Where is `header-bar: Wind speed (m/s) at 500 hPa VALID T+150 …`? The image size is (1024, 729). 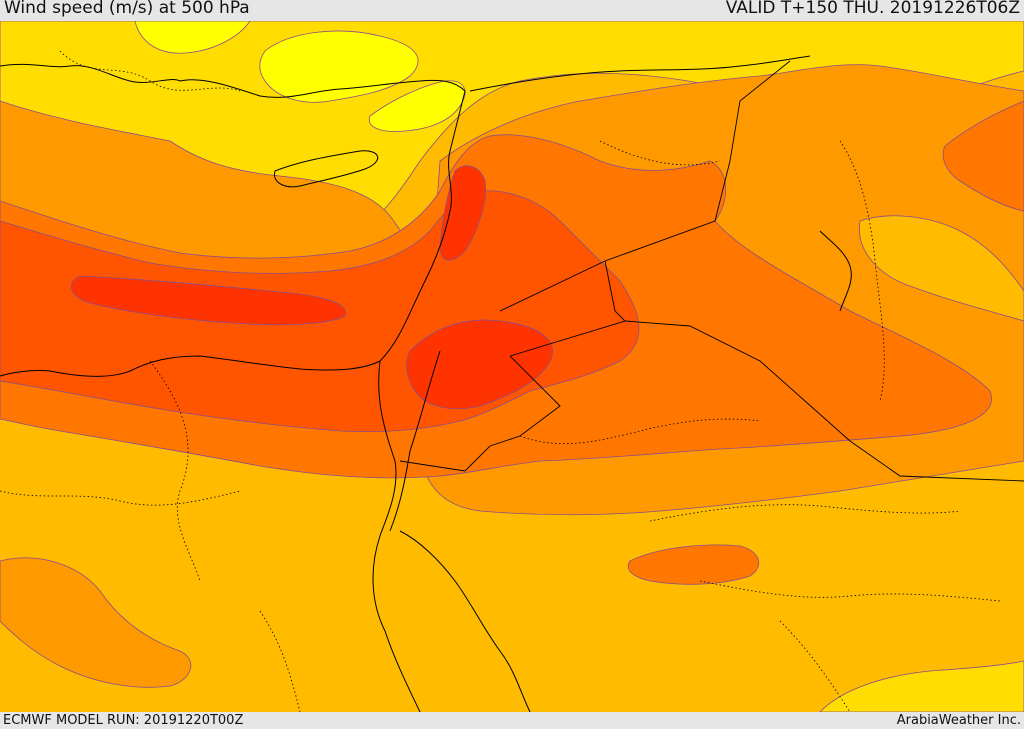 header-bar: Wind speed (m/s) at 500 hPa VALID T+150 … is located at coordinates (512, 10).